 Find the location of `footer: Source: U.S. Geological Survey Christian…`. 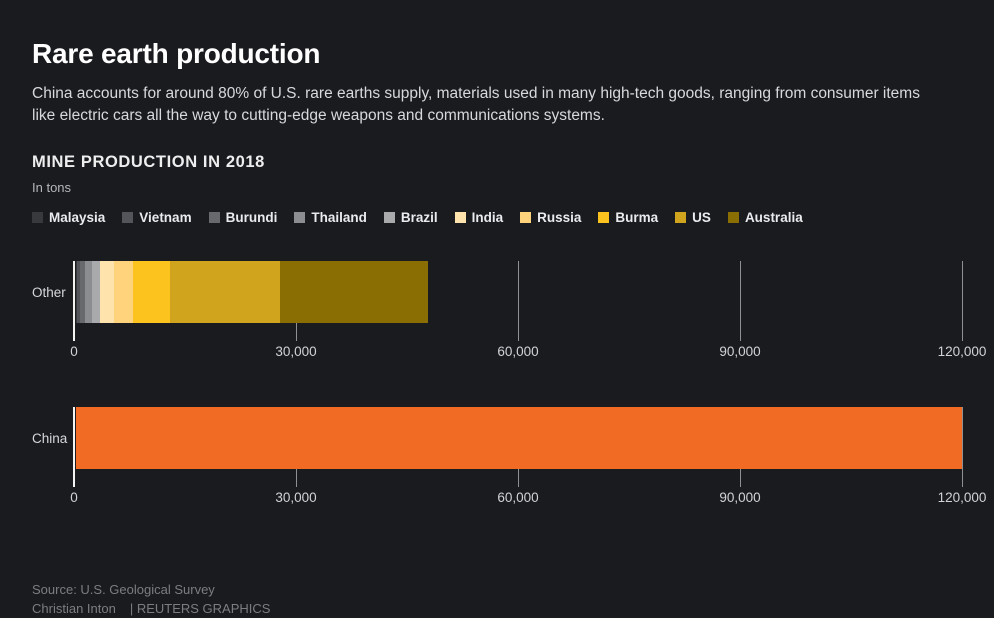

footer: Source: U.S. Geological Survey Christian… is located at coordinates (497, 599).